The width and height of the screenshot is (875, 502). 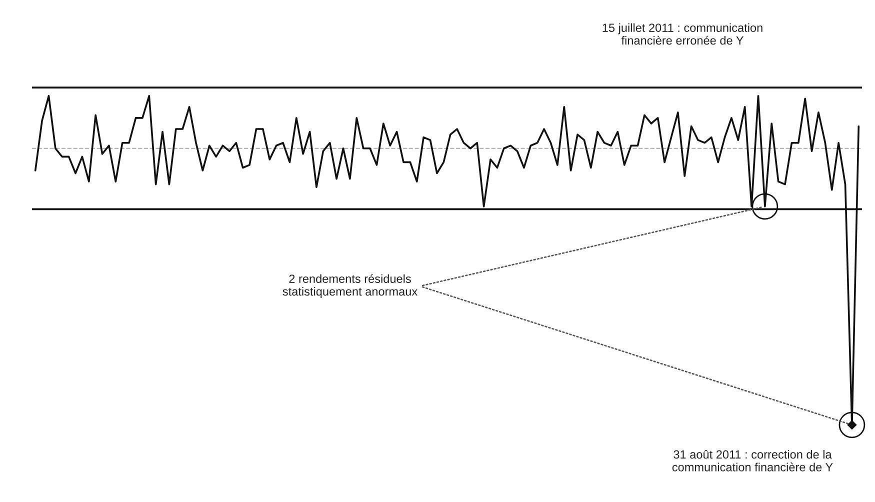 What do you see at coordinates (752, 461) in the screenshot?
I see `text: 31 août 2011 : correction de la communication financière de Y` at bounding box center [752, 461].